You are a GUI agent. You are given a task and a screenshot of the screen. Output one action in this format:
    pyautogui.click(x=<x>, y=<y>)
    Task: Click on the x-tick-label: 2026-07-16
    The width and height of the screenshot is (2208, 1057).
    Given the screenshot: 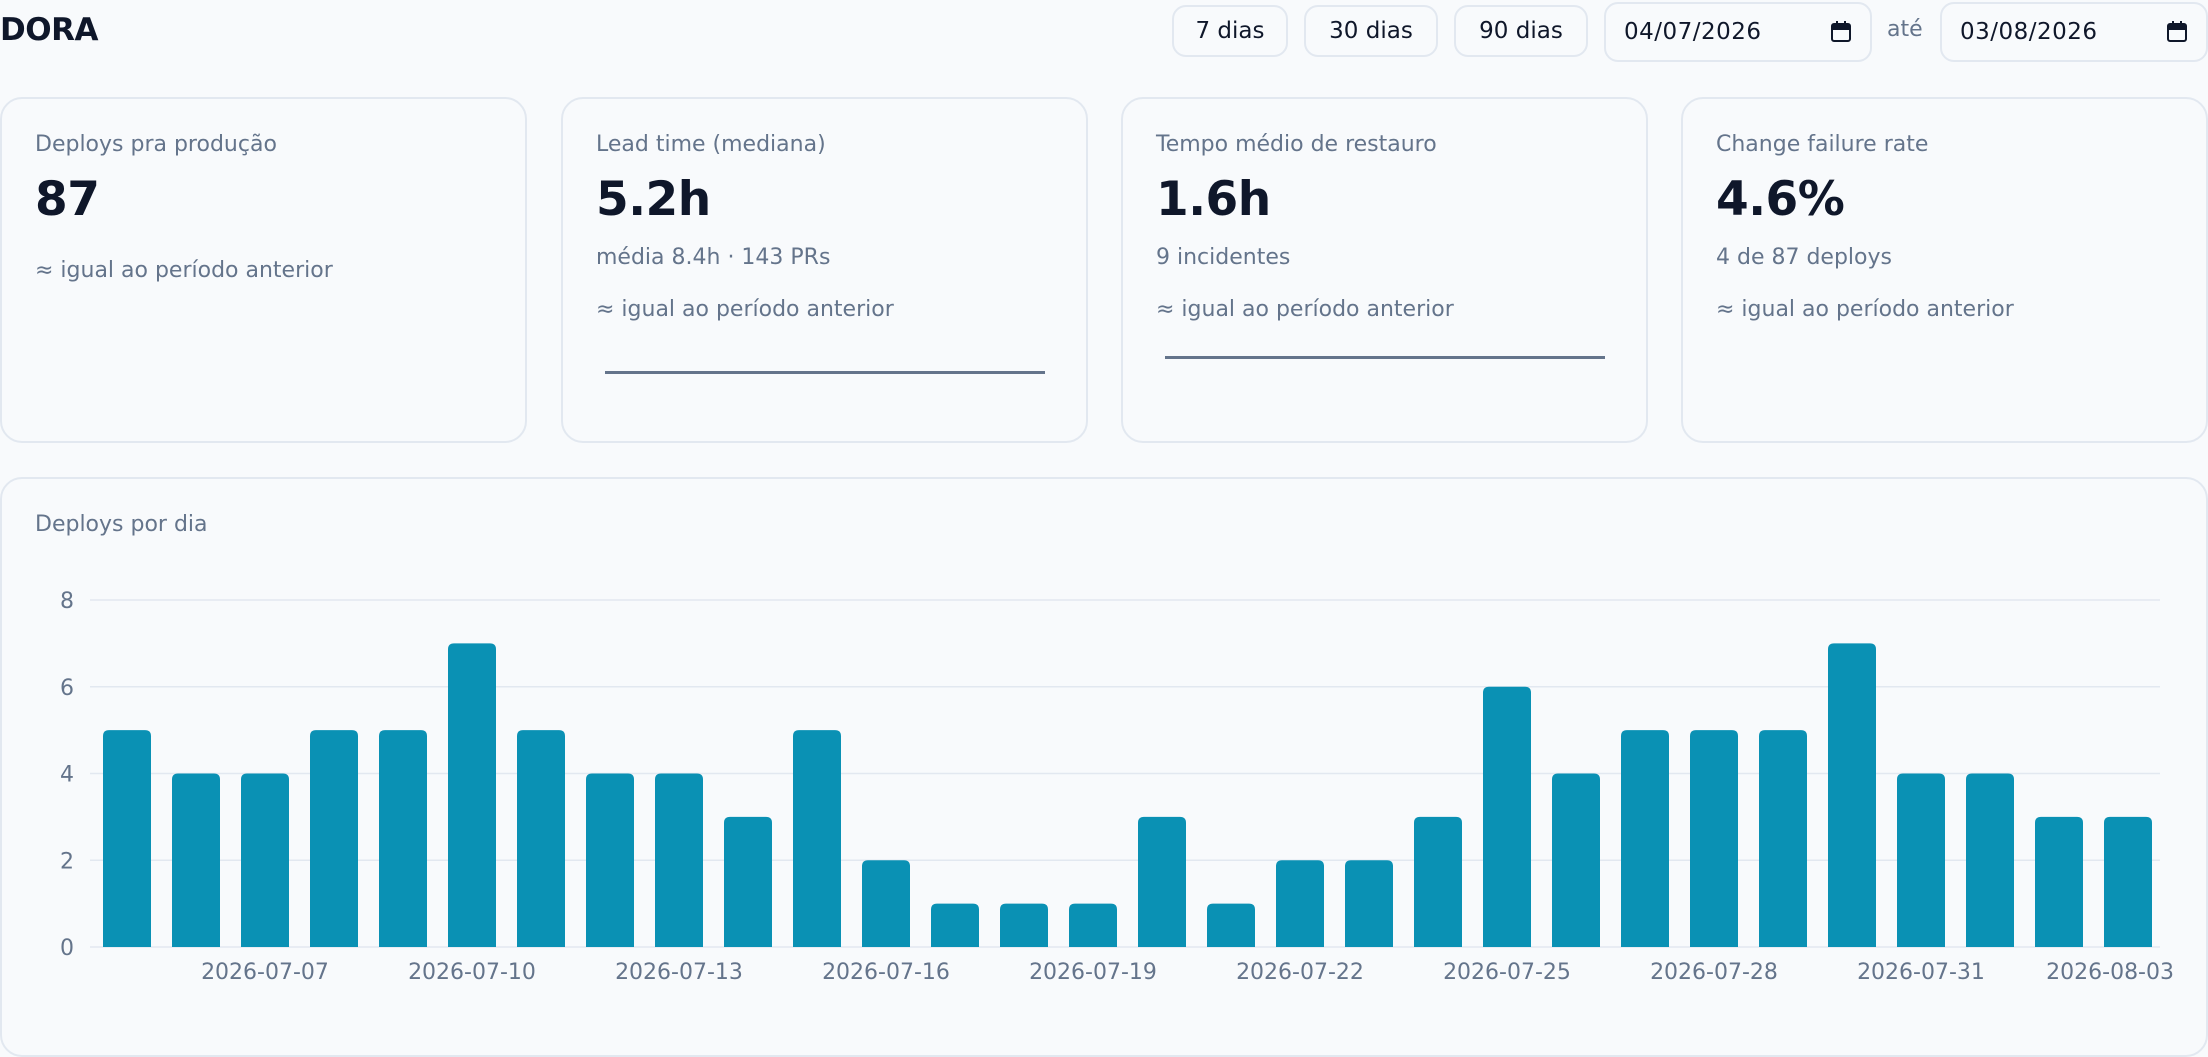 What is the action you would take?
    pyautogui.click(x=886, y=972)
    